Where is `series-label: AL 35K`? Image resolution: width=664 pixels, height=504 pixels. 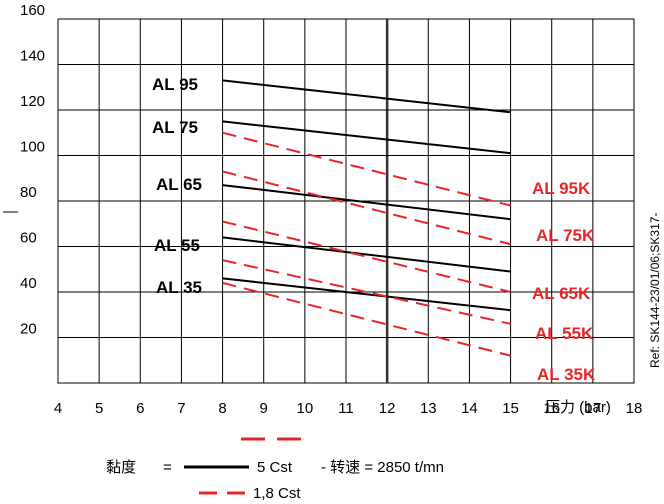 series-label: AL 35K is located at coordinates (566, 374).